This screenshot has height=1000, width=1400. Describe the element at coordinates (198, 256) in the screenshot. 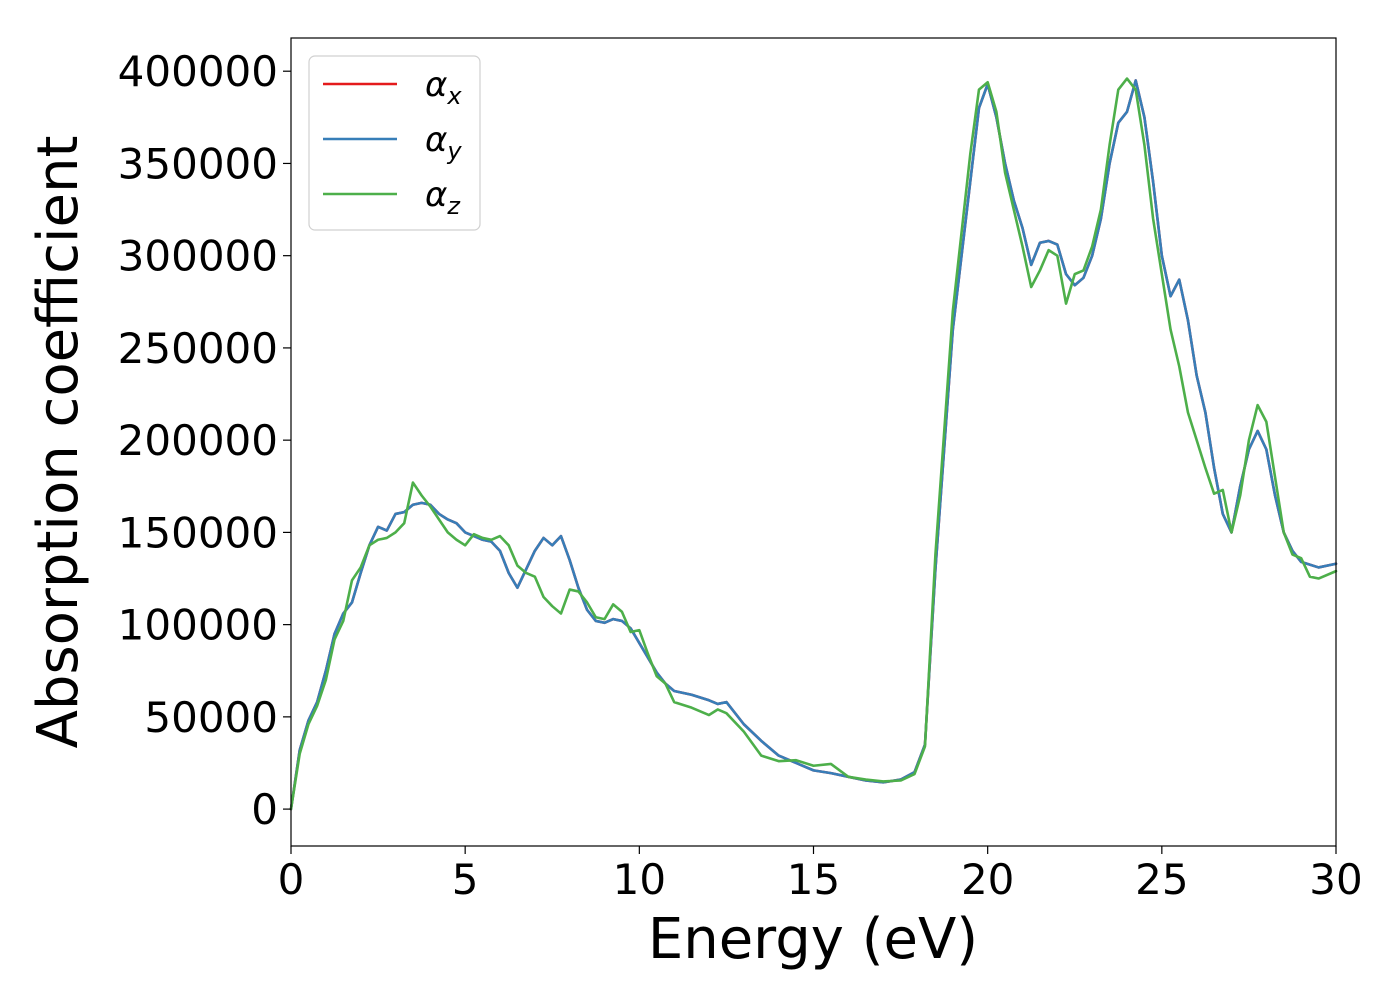

I see `y-tick-label: 300000` at that location.